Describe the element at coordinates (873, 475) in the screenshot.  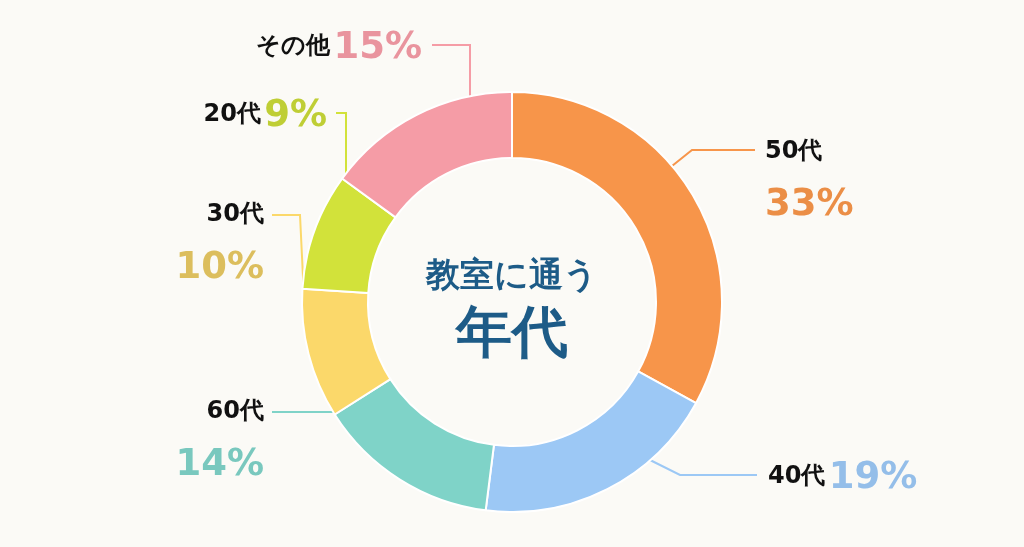
I see `data-label: 19%` at that location.